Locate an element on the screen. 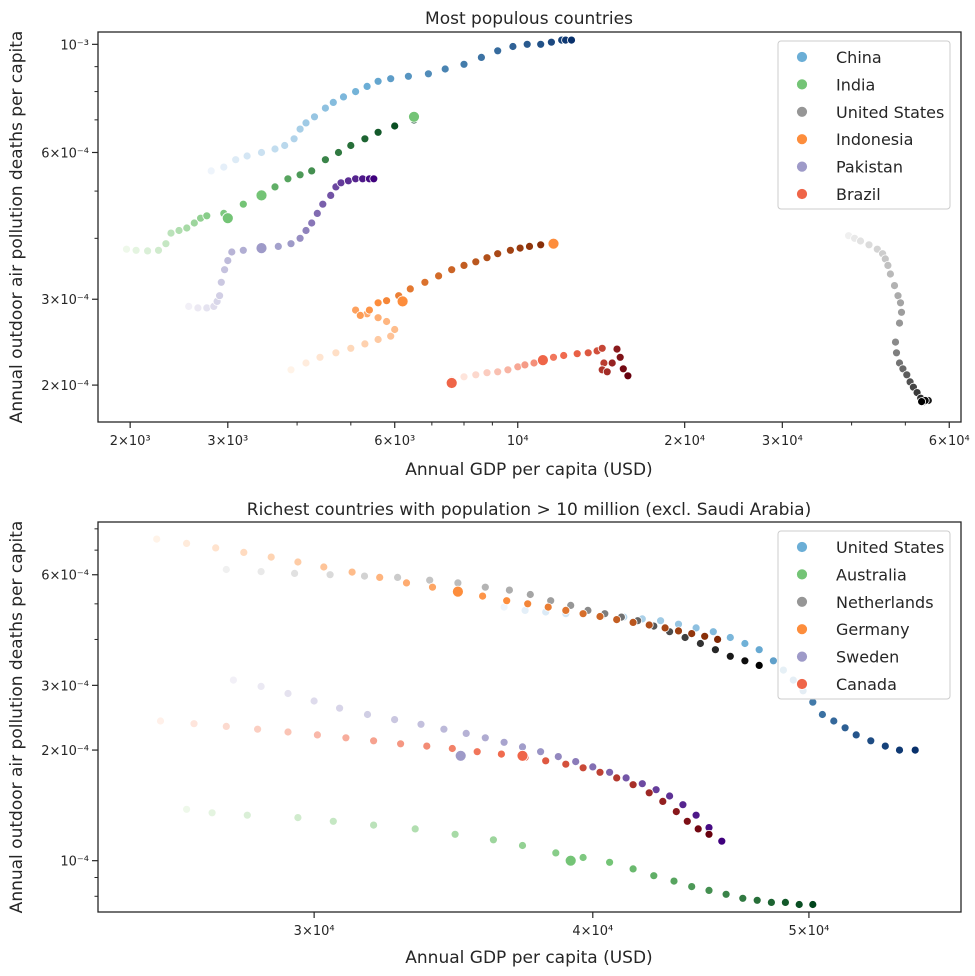 The image size is (975, 976). legend-label: Sweden is located at coordinates (867, 657).